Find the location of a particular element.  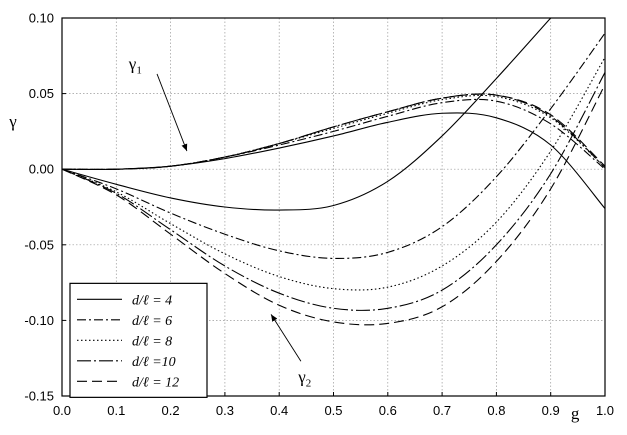

legend: d/ℓ = 4 d/ℓ = 6 d/ℓ = 8 d/ℓ =10 d/ℓ = 12 is located at coordinates (138, 340).